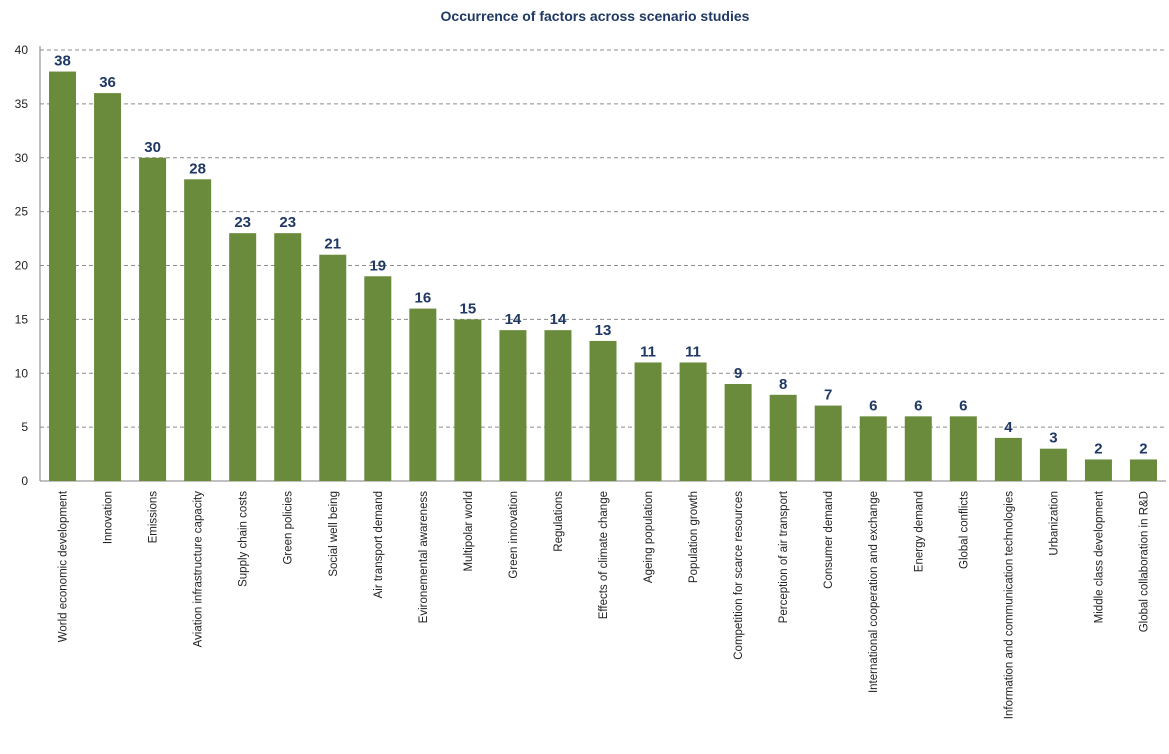 This screenshot has height=754, width=1169. What do you see at coordinates (1053, 438) in the screenshot?
I see `data-label: 3` at bounding box center [1053, 438].